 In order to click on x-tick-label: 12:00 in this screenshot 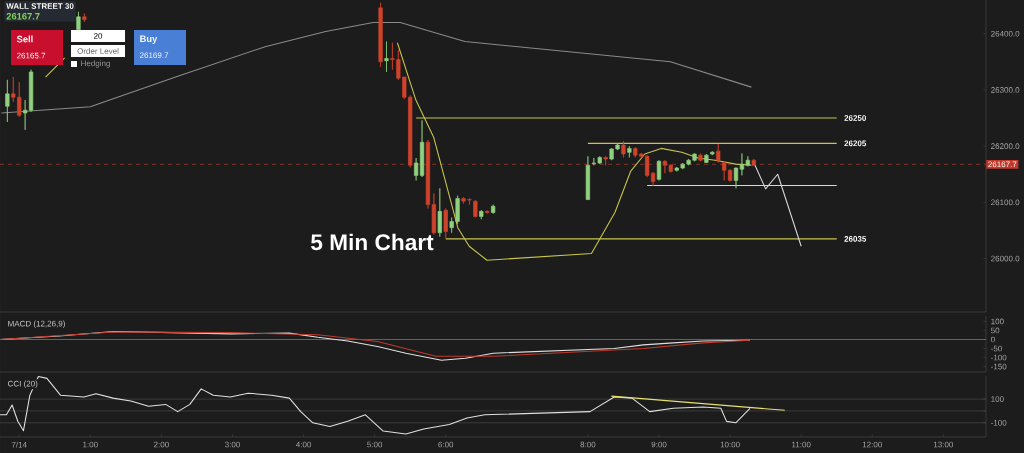, I will do `click(872, 444)`.